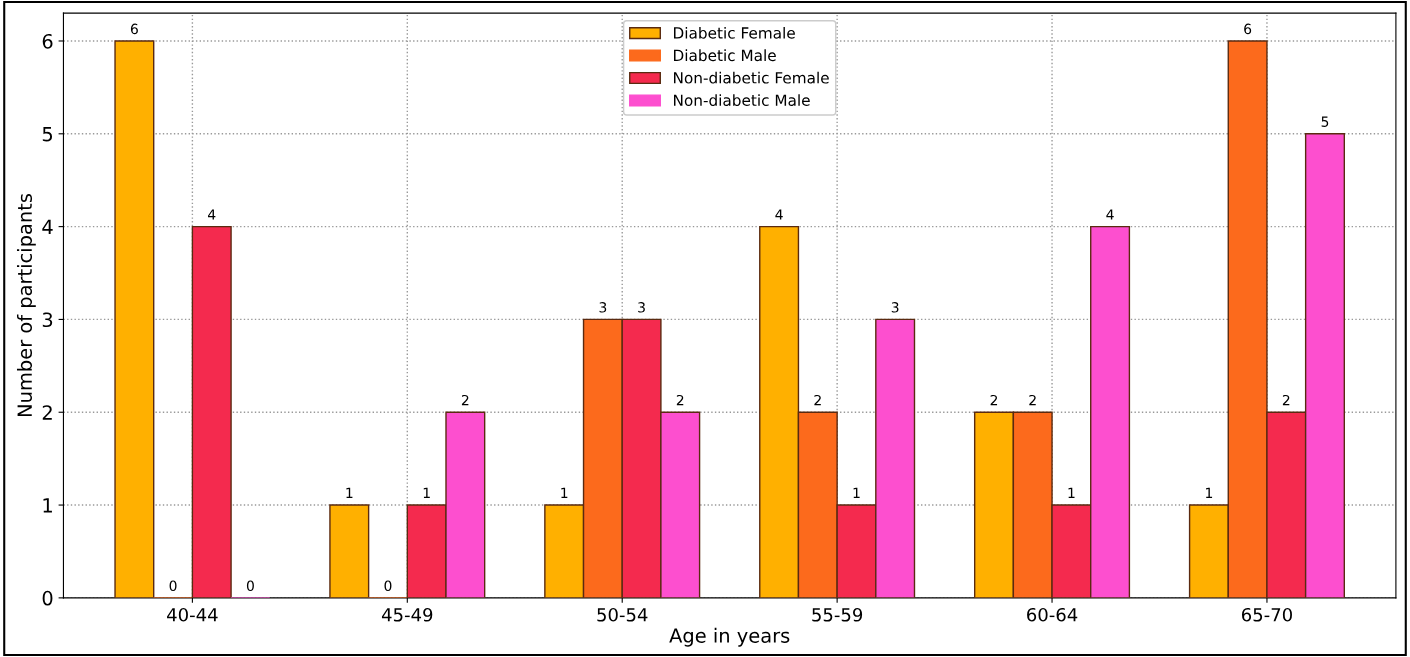 This screenshot has height=657, width=1410. What do you see at coordinates (47, 320) in the screenshot?
I see `y-tick-label: 3` at bounding box center [47, 320].